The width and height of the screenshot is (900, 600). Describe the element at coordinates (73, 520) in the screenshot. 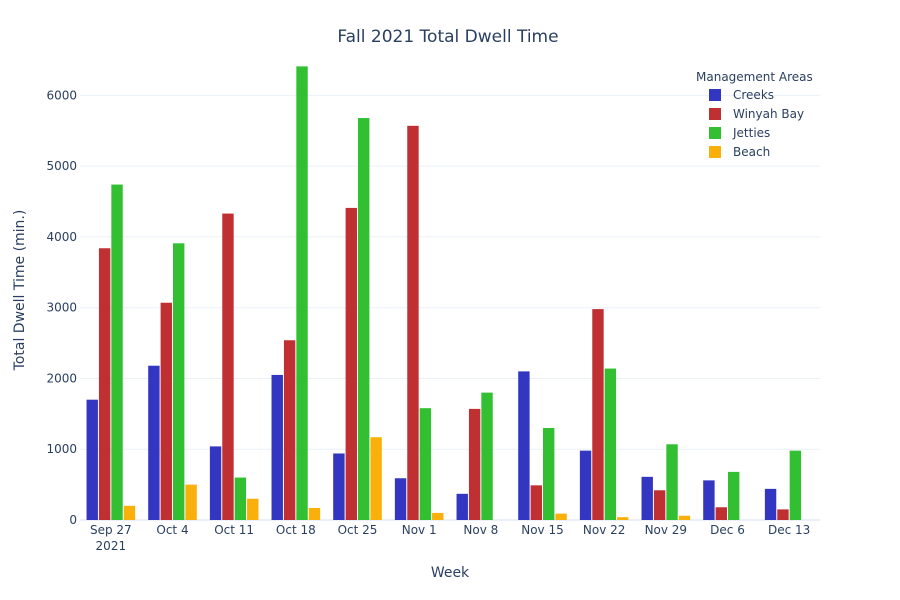

I see `y-tick-label: 0` at that location.